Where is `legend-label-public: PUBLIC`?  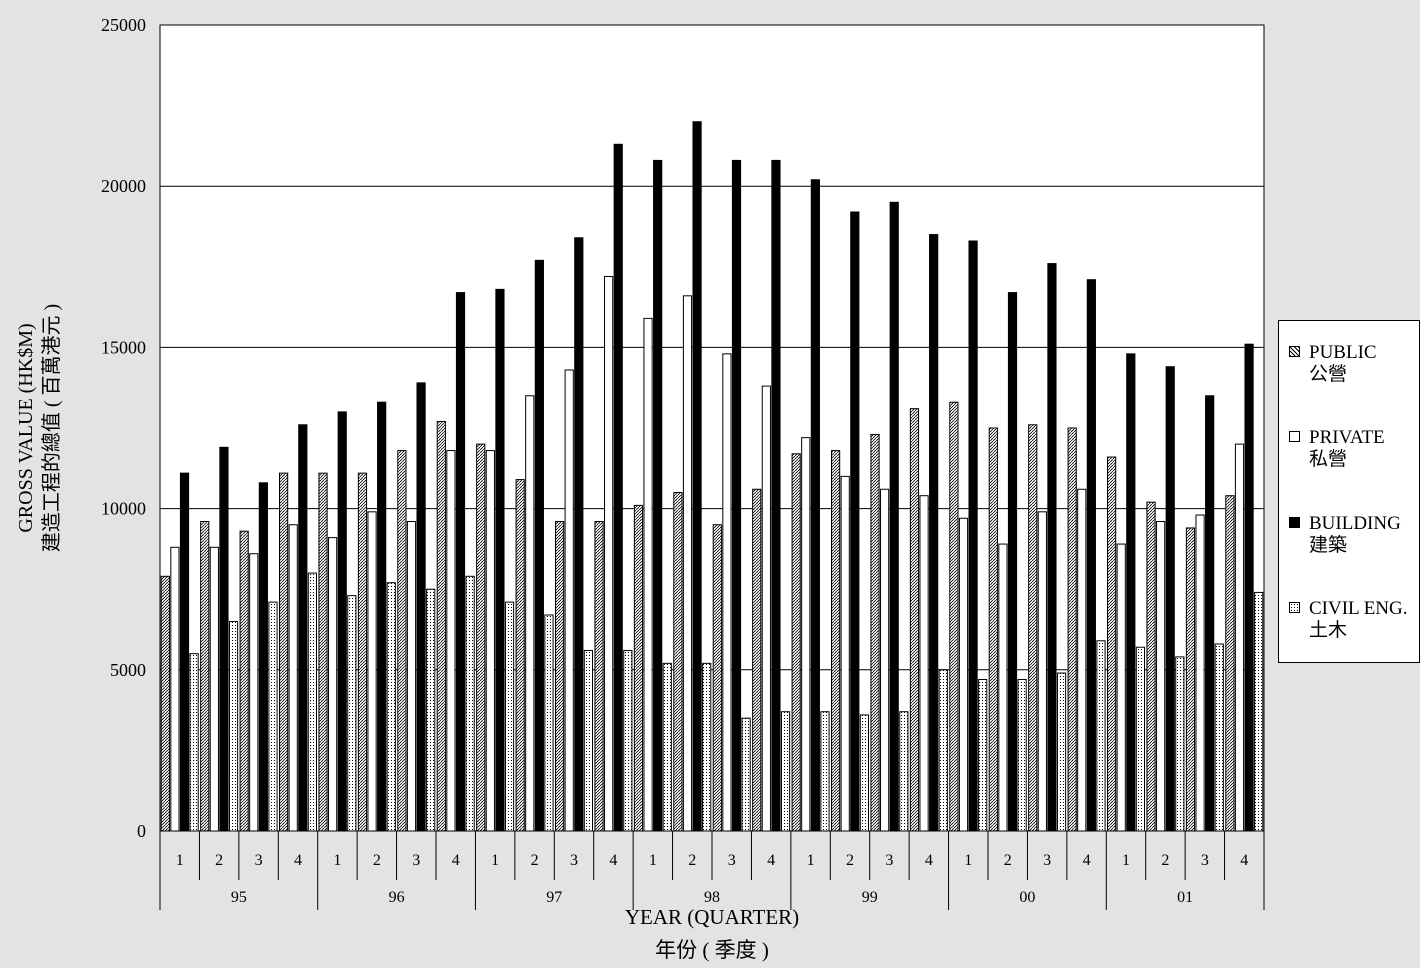 legend-label-public: PUBLIC is located at coordinates (1343, 352).